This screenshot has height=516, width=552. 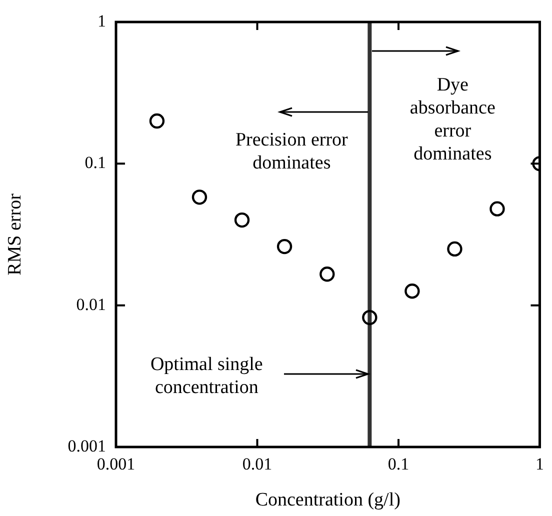 What do you see at coordinates (95, 162) in the screenshot?
I see `y-tick-label: 0.1` at bounding box center [95, 162].